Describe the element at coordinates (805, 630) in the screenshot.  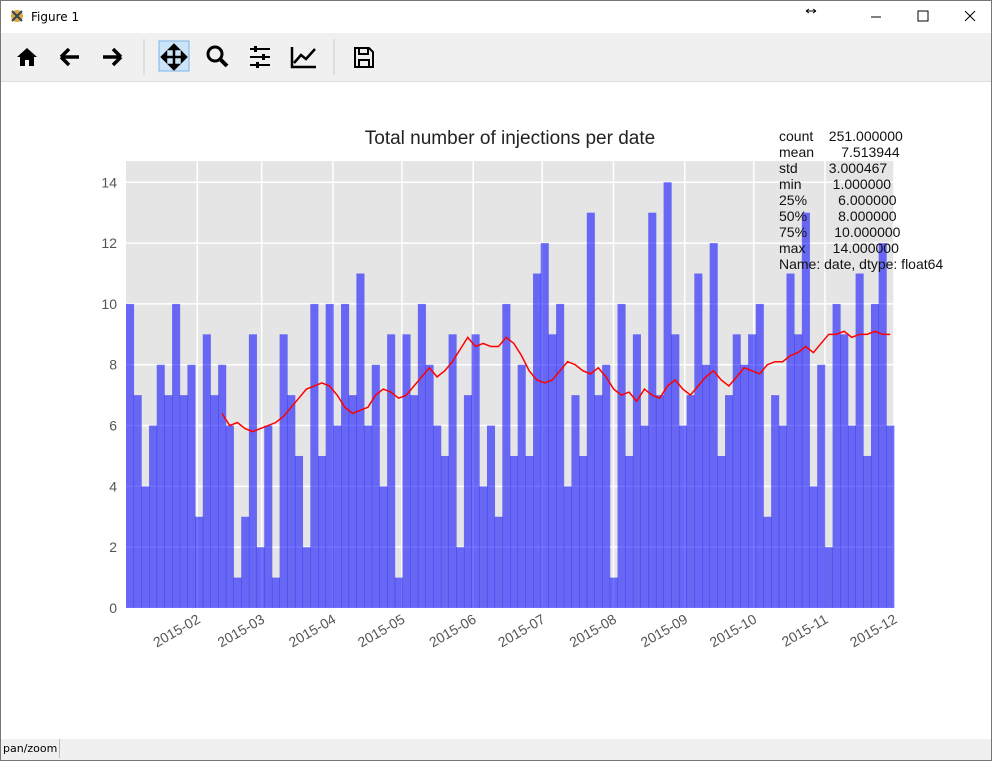
I see `x-tick-label: 2015-11` at that location.